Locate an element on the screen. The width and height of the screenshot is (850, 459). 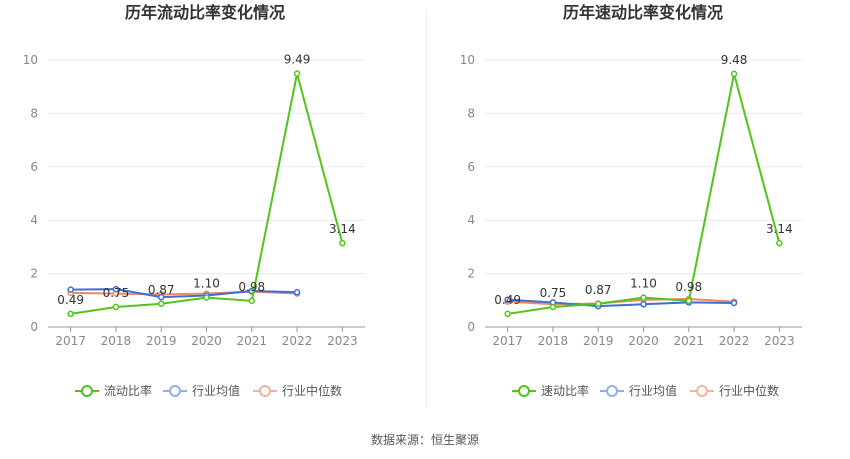
chart-title: 历年流动比率变化情况 is located at coordinates (205, 12).